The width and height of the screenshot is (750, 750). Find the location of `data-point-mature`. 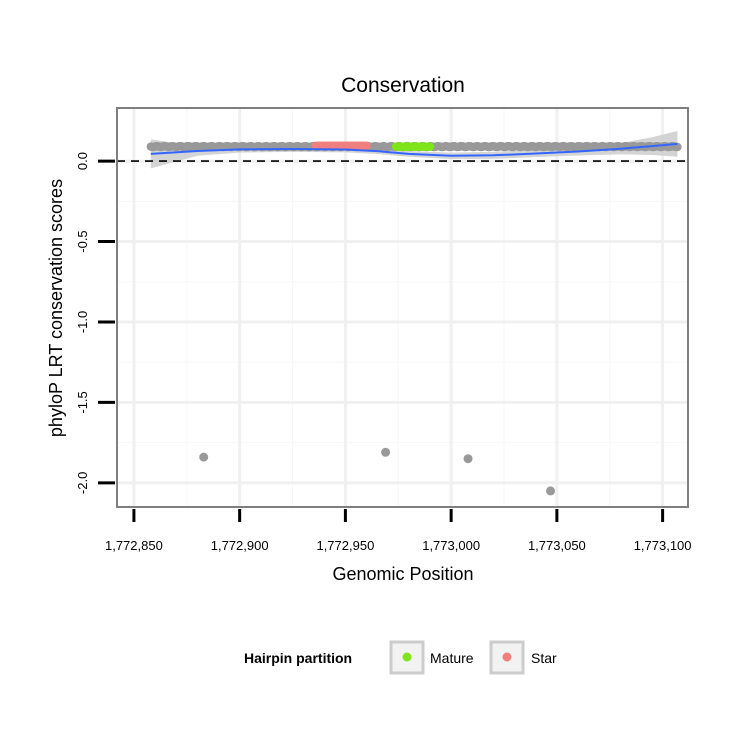

data-point-mature is located at coordinates (430, 146).